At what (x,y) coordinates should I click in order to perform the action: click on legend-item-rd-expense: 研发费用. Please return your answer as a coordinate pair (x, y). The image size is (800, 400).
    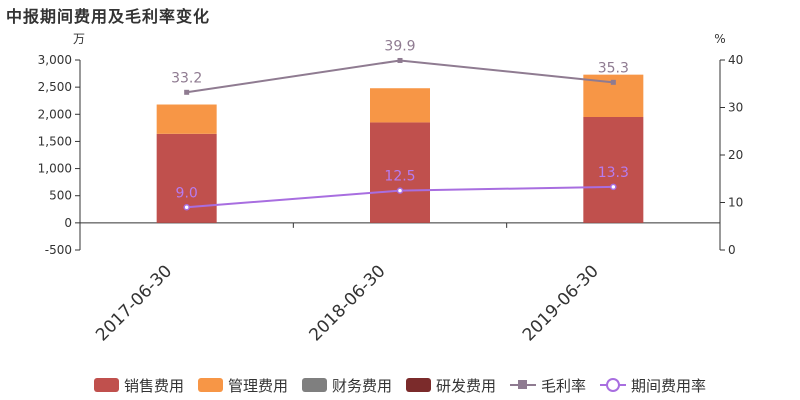
    Looking at the image, I should click on (451, 385).